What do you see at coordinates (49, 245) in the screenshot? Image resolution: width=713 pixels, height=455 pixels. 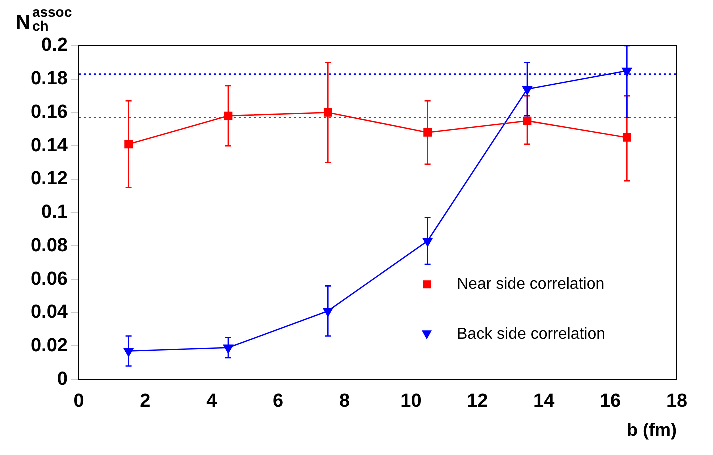 I see `y-tick-label: 0.08` at bounding box center [49, 245].